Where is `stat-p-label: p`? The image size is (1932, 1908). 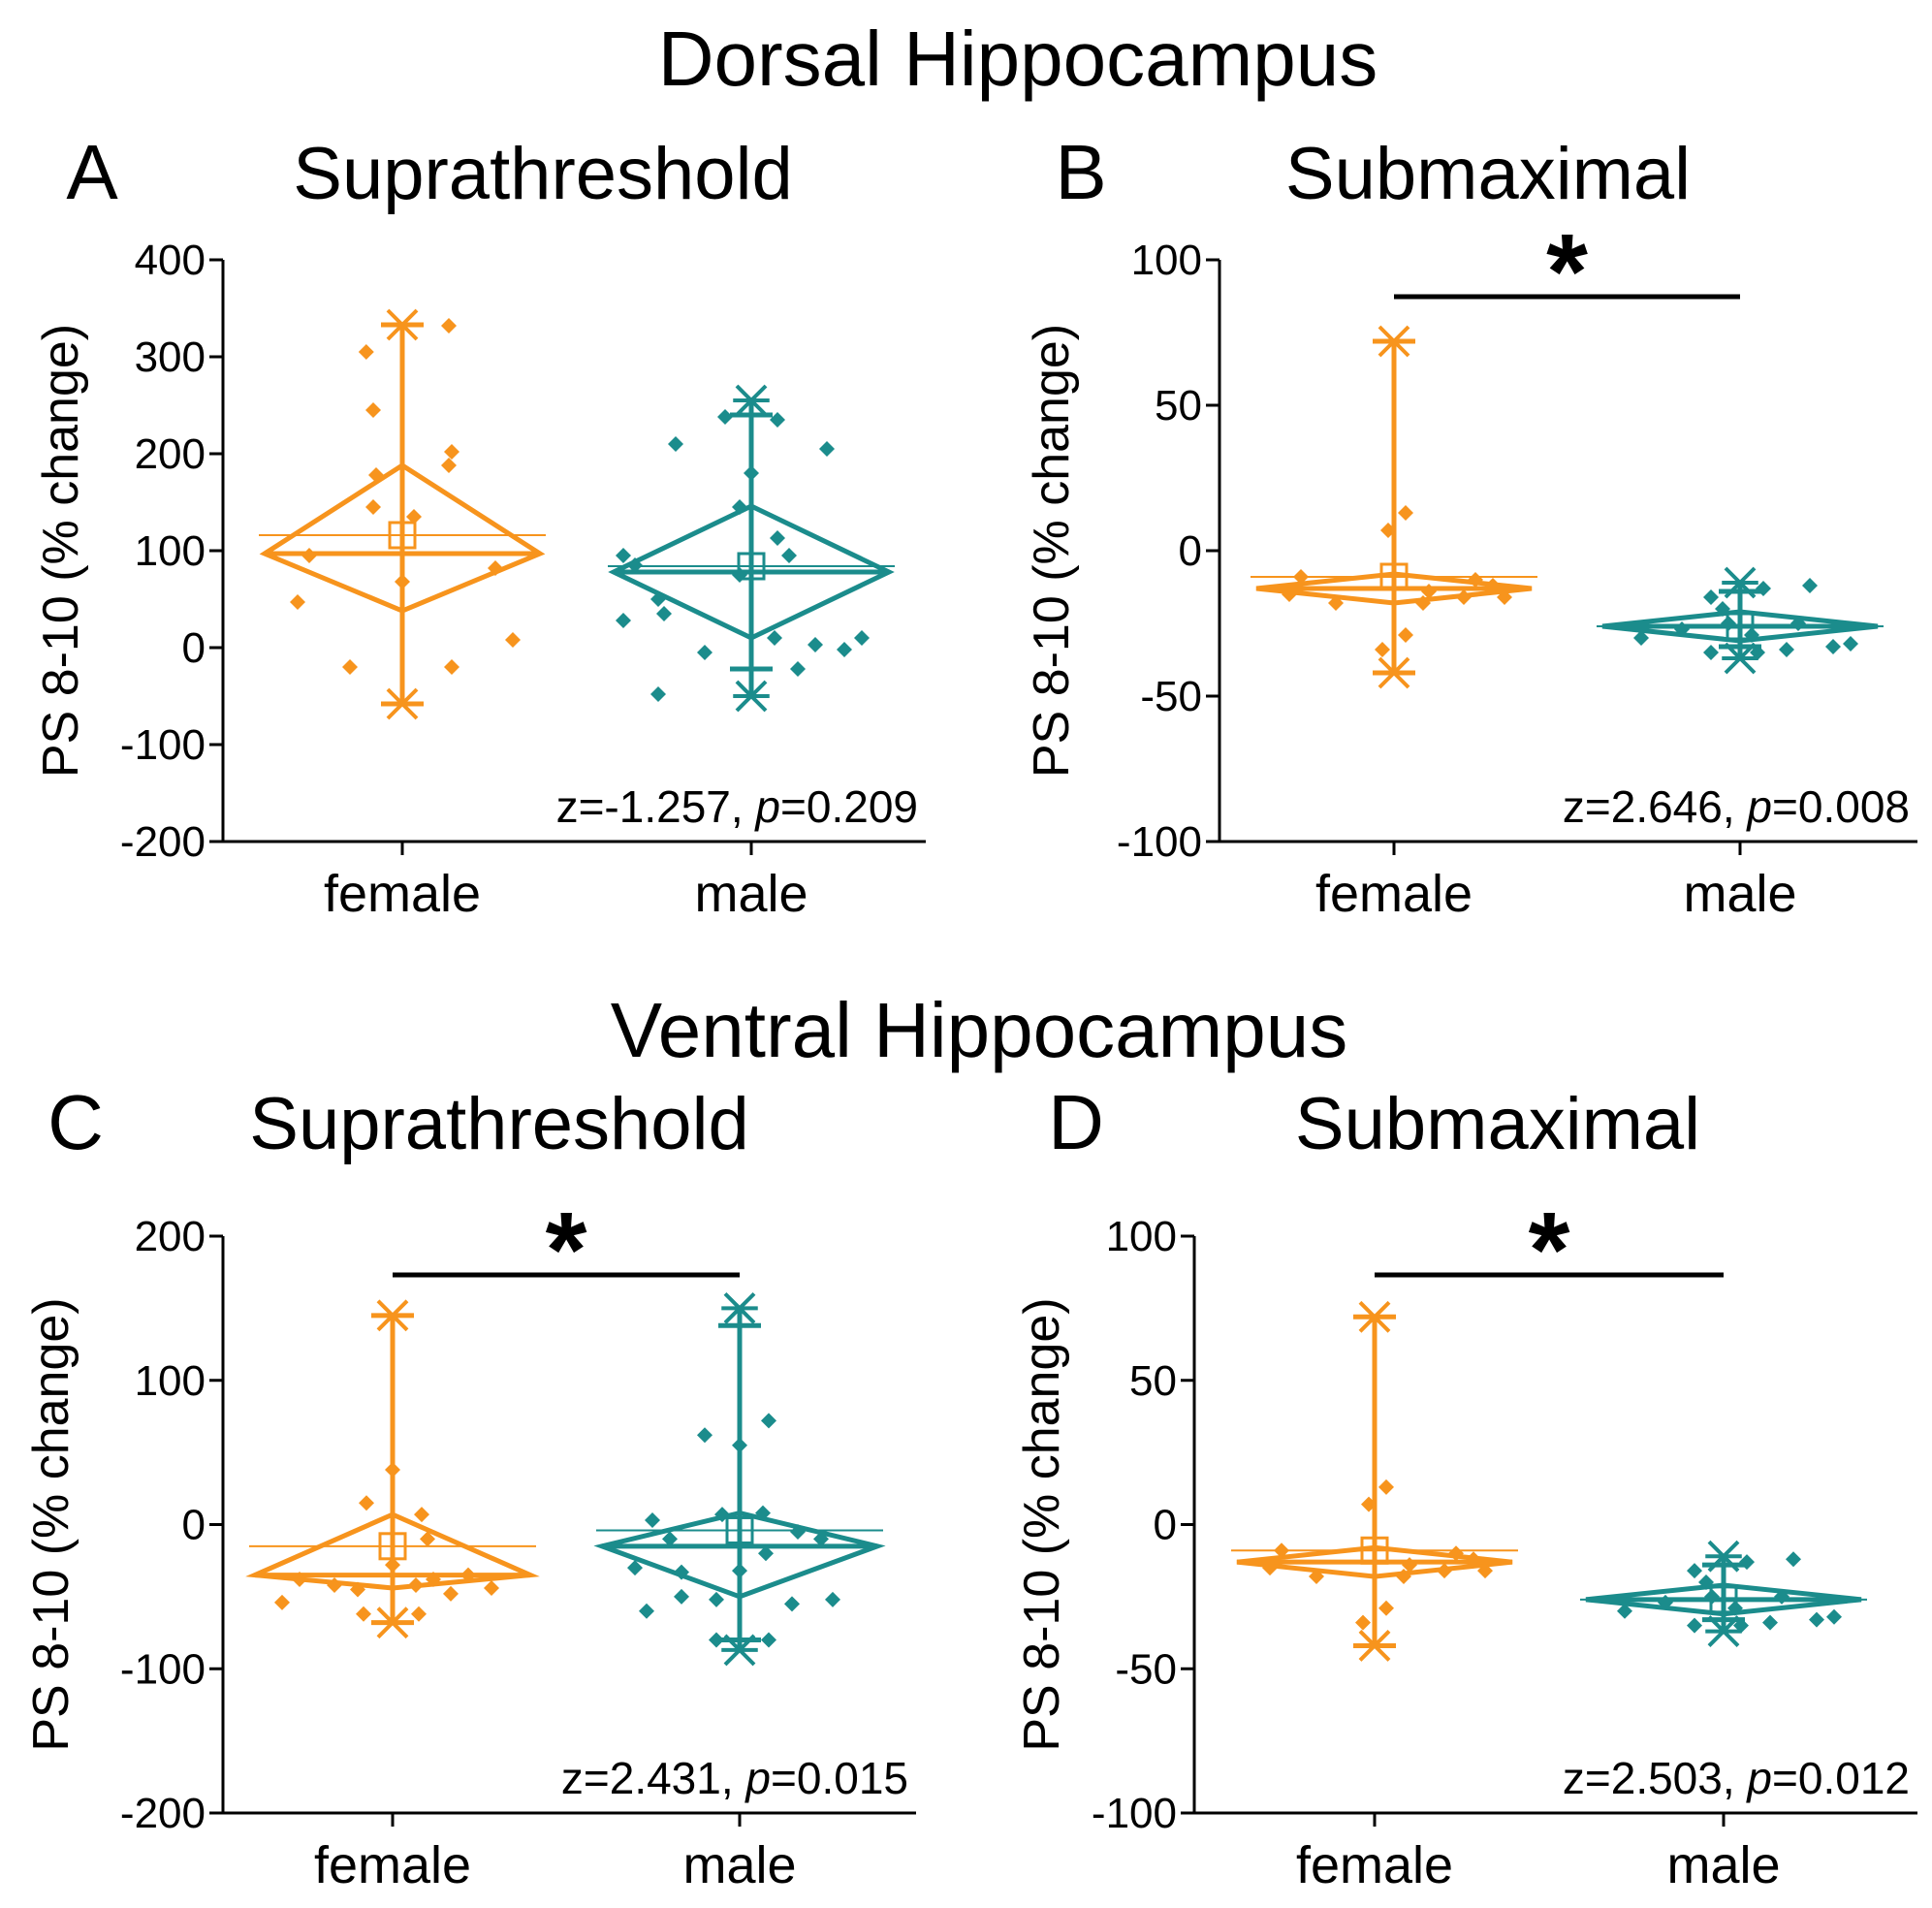
stat-p-label: p is located at coordinates (1758, 806).